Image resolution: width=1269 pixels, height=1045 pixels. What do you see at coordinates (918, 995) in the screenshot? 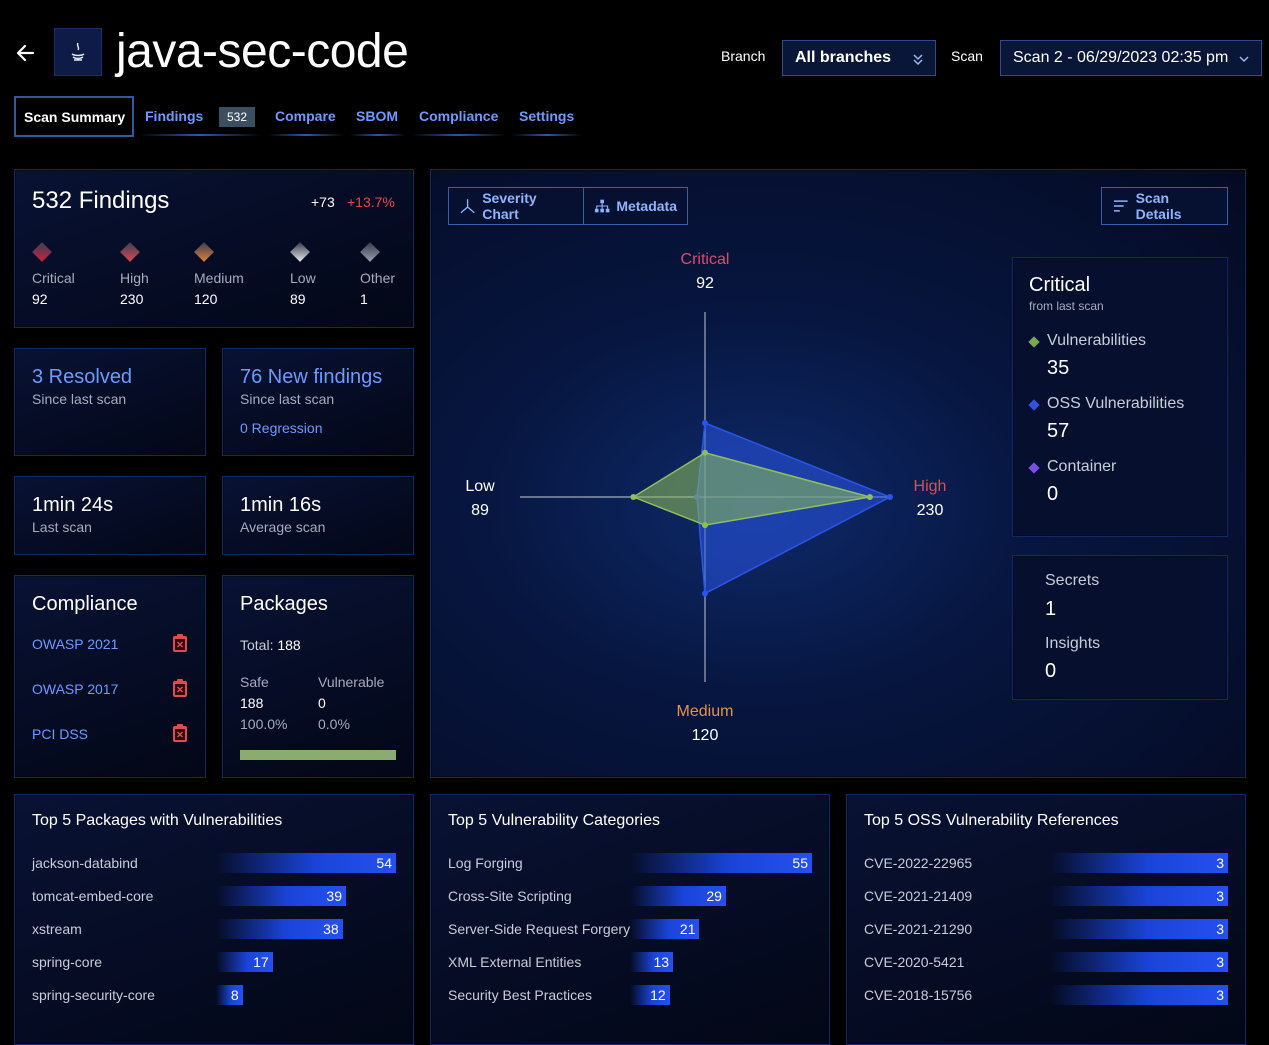
I see `top-oss-item-label: CVE-2018-15756` at bounding box center [918, 995].